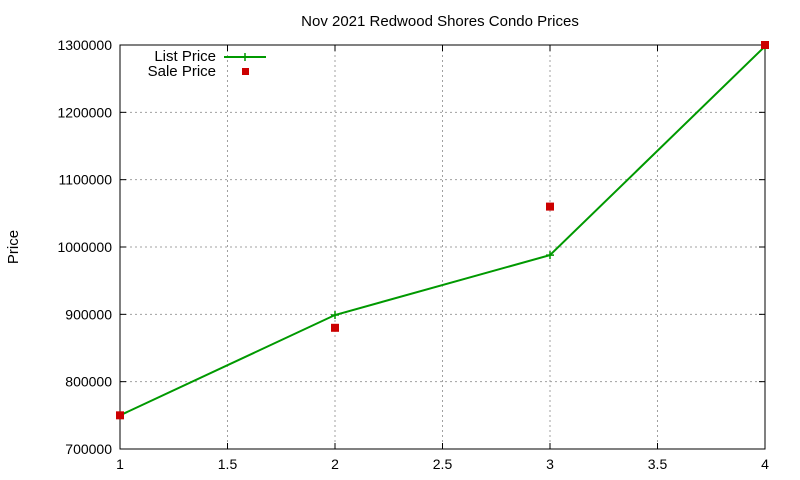 The height and width of the screenshot is (480, 800). Describe the element at coordinates (443, 464) in the screenshot. I see `x-tick-label: 2.5` at that location.